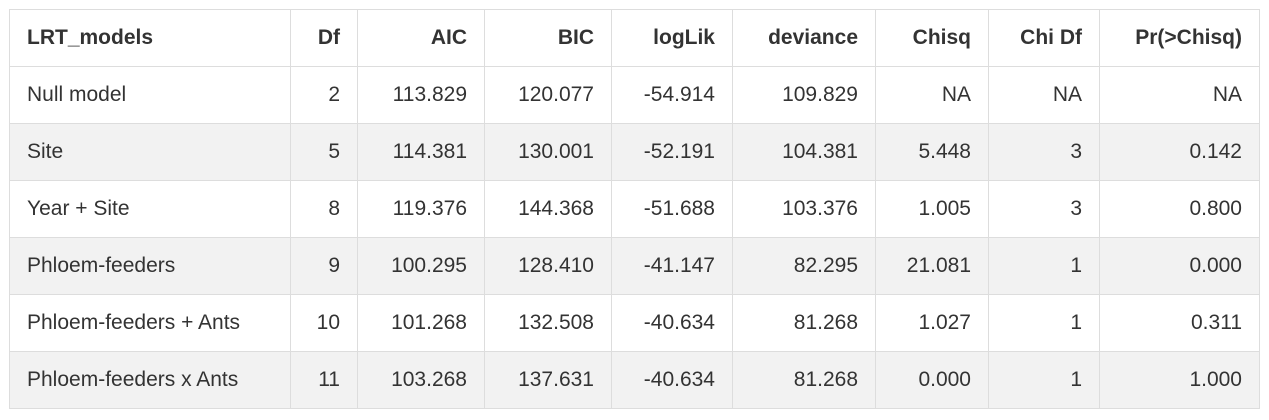 This screenshot has height=420, width=1269. What do you see at coordinates (804, 209) in the screenshot?
I see `cell-deviance: 103.376` at bounding box center [804, 209].